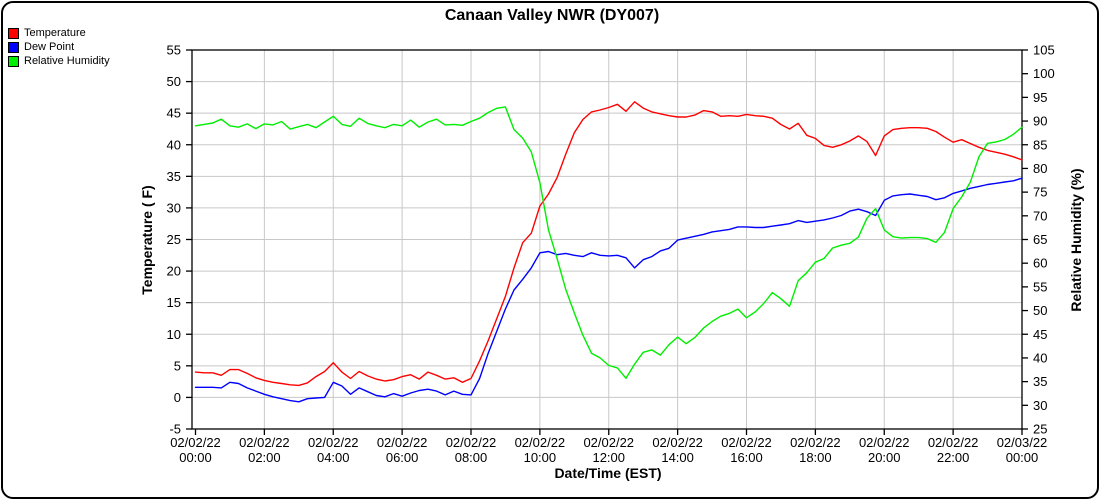  Describe the element at coordinates (1076, 239) in the screenshot. I see `right-axis-title: Relative Humidity (%)` at that location.